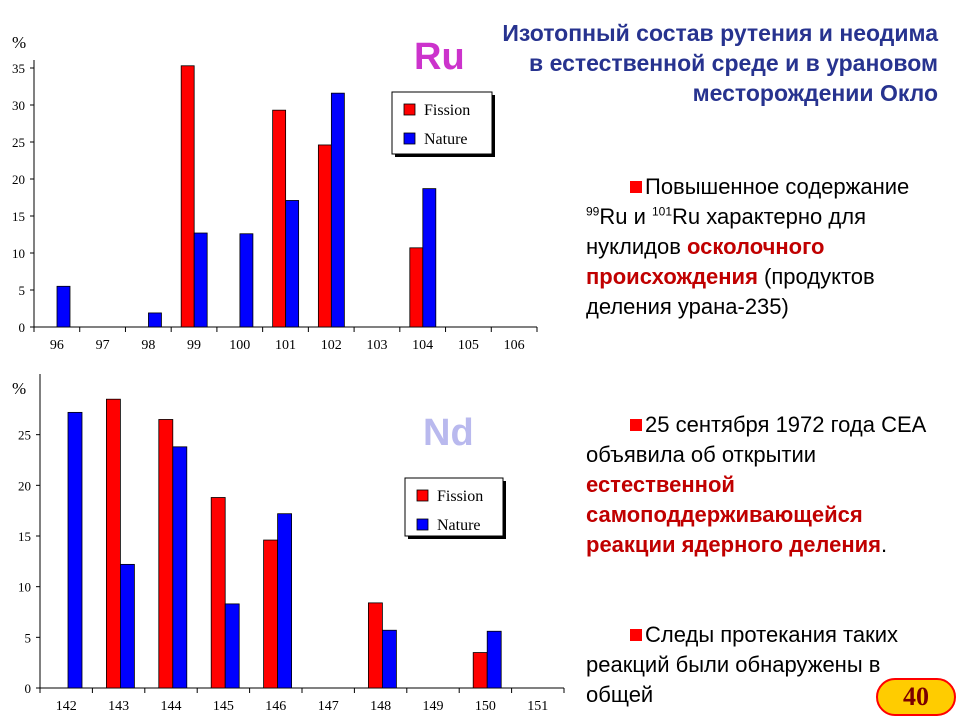  Describe the element at coordinates (18, 105) in the screenshot. I see `y-tick-label: 30` at that location.